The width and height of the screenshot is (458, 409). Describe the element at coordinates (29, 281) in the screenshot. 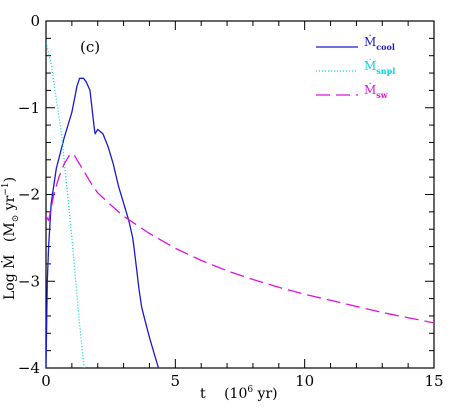

I see `y-tick-label: −3` at that location.